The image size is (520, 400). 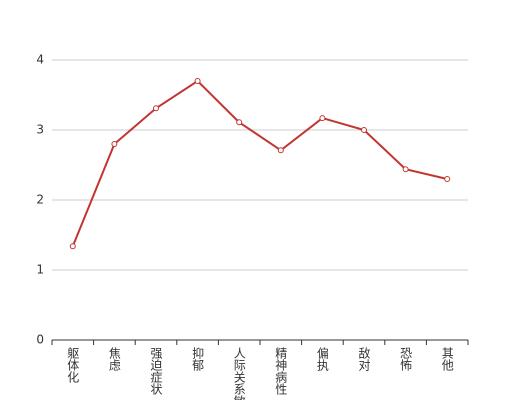 I want to click on x-tick-label: 焦虑, so click(x=114, y=359).